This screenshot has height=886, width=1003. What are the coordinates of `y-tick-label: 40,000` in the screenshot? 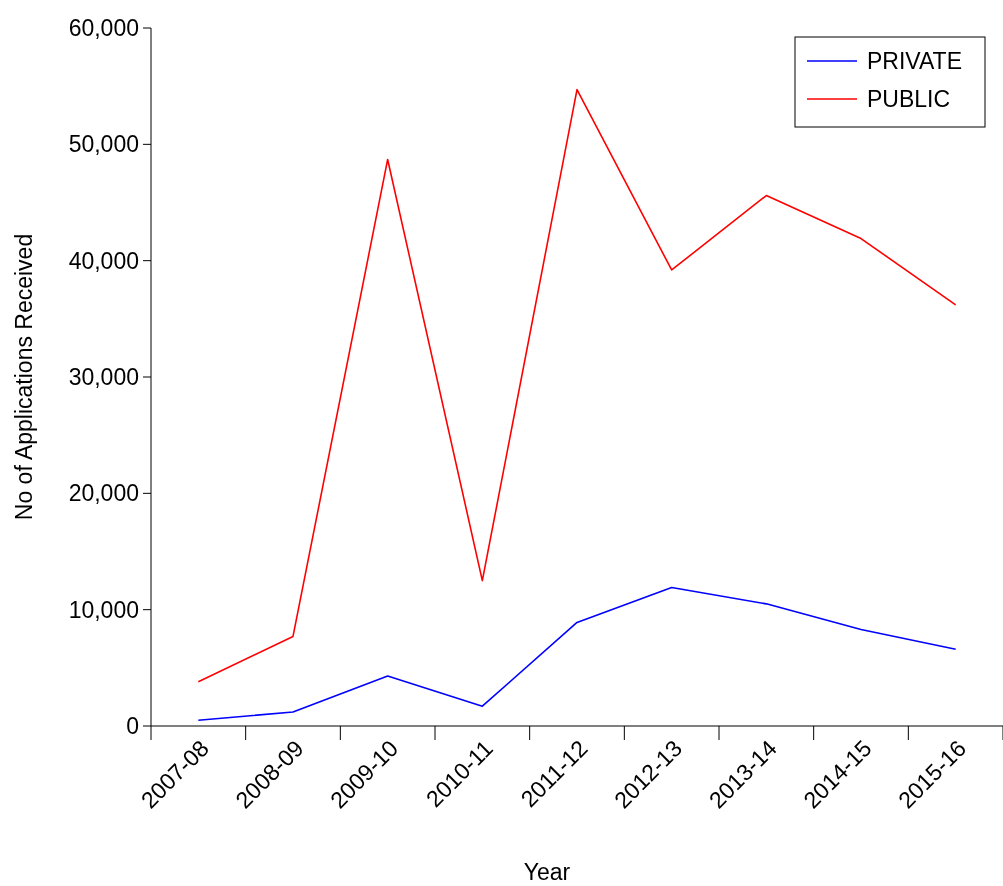 It's located at (103, 260).